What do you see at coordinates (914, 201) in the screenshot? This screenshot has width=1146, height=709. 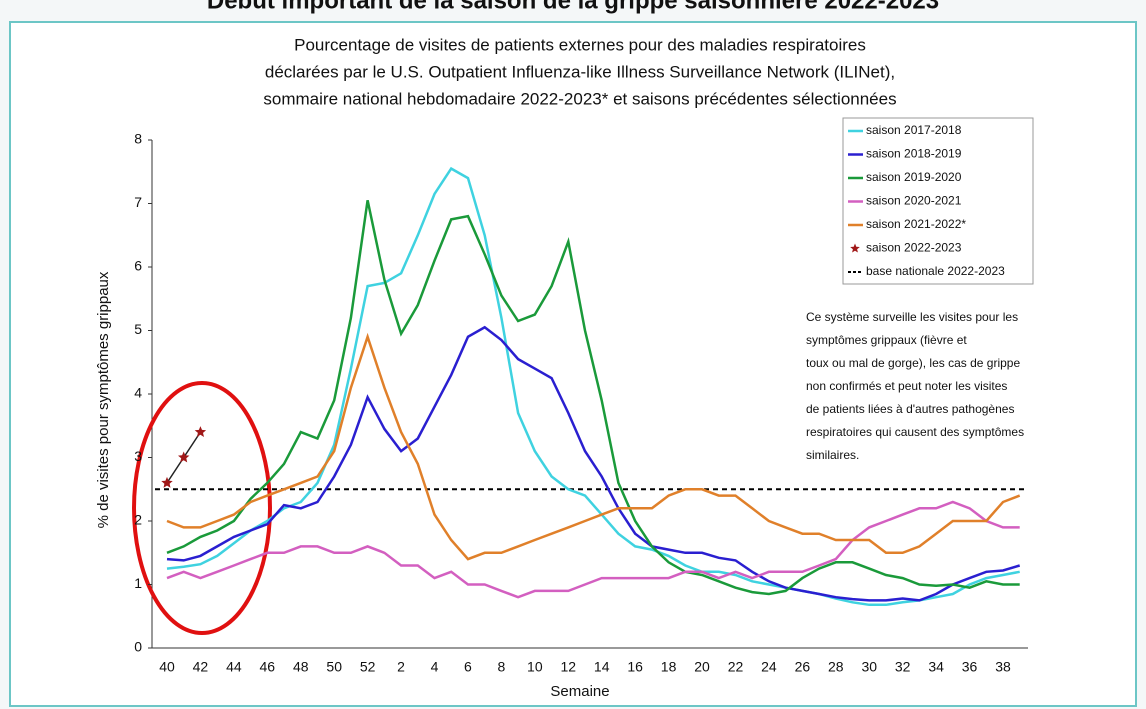 I see `legend-label: saison 2020-2021` at bounding box center [914, 201].